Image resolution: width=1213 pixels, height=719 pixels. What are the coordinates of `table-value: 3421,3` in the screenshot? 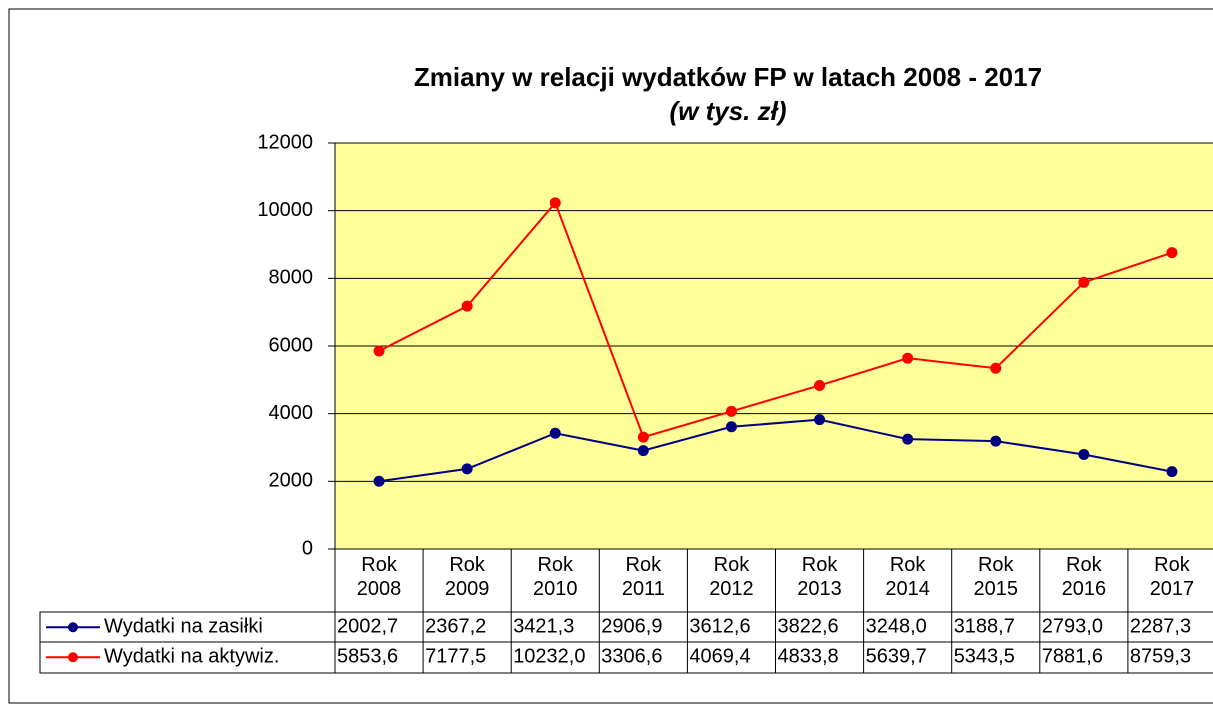 It's located at (543, 627).